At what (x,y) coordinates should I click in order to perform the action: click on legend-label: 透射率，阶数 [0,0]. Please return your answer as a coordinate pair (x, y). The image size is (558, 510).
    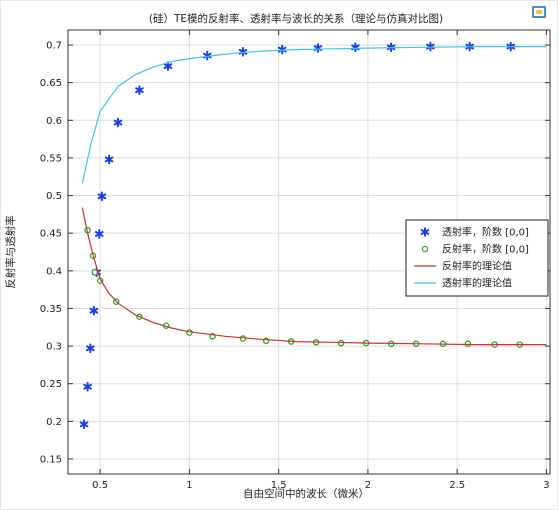
    Looking at the image, I should click on (485, 232).